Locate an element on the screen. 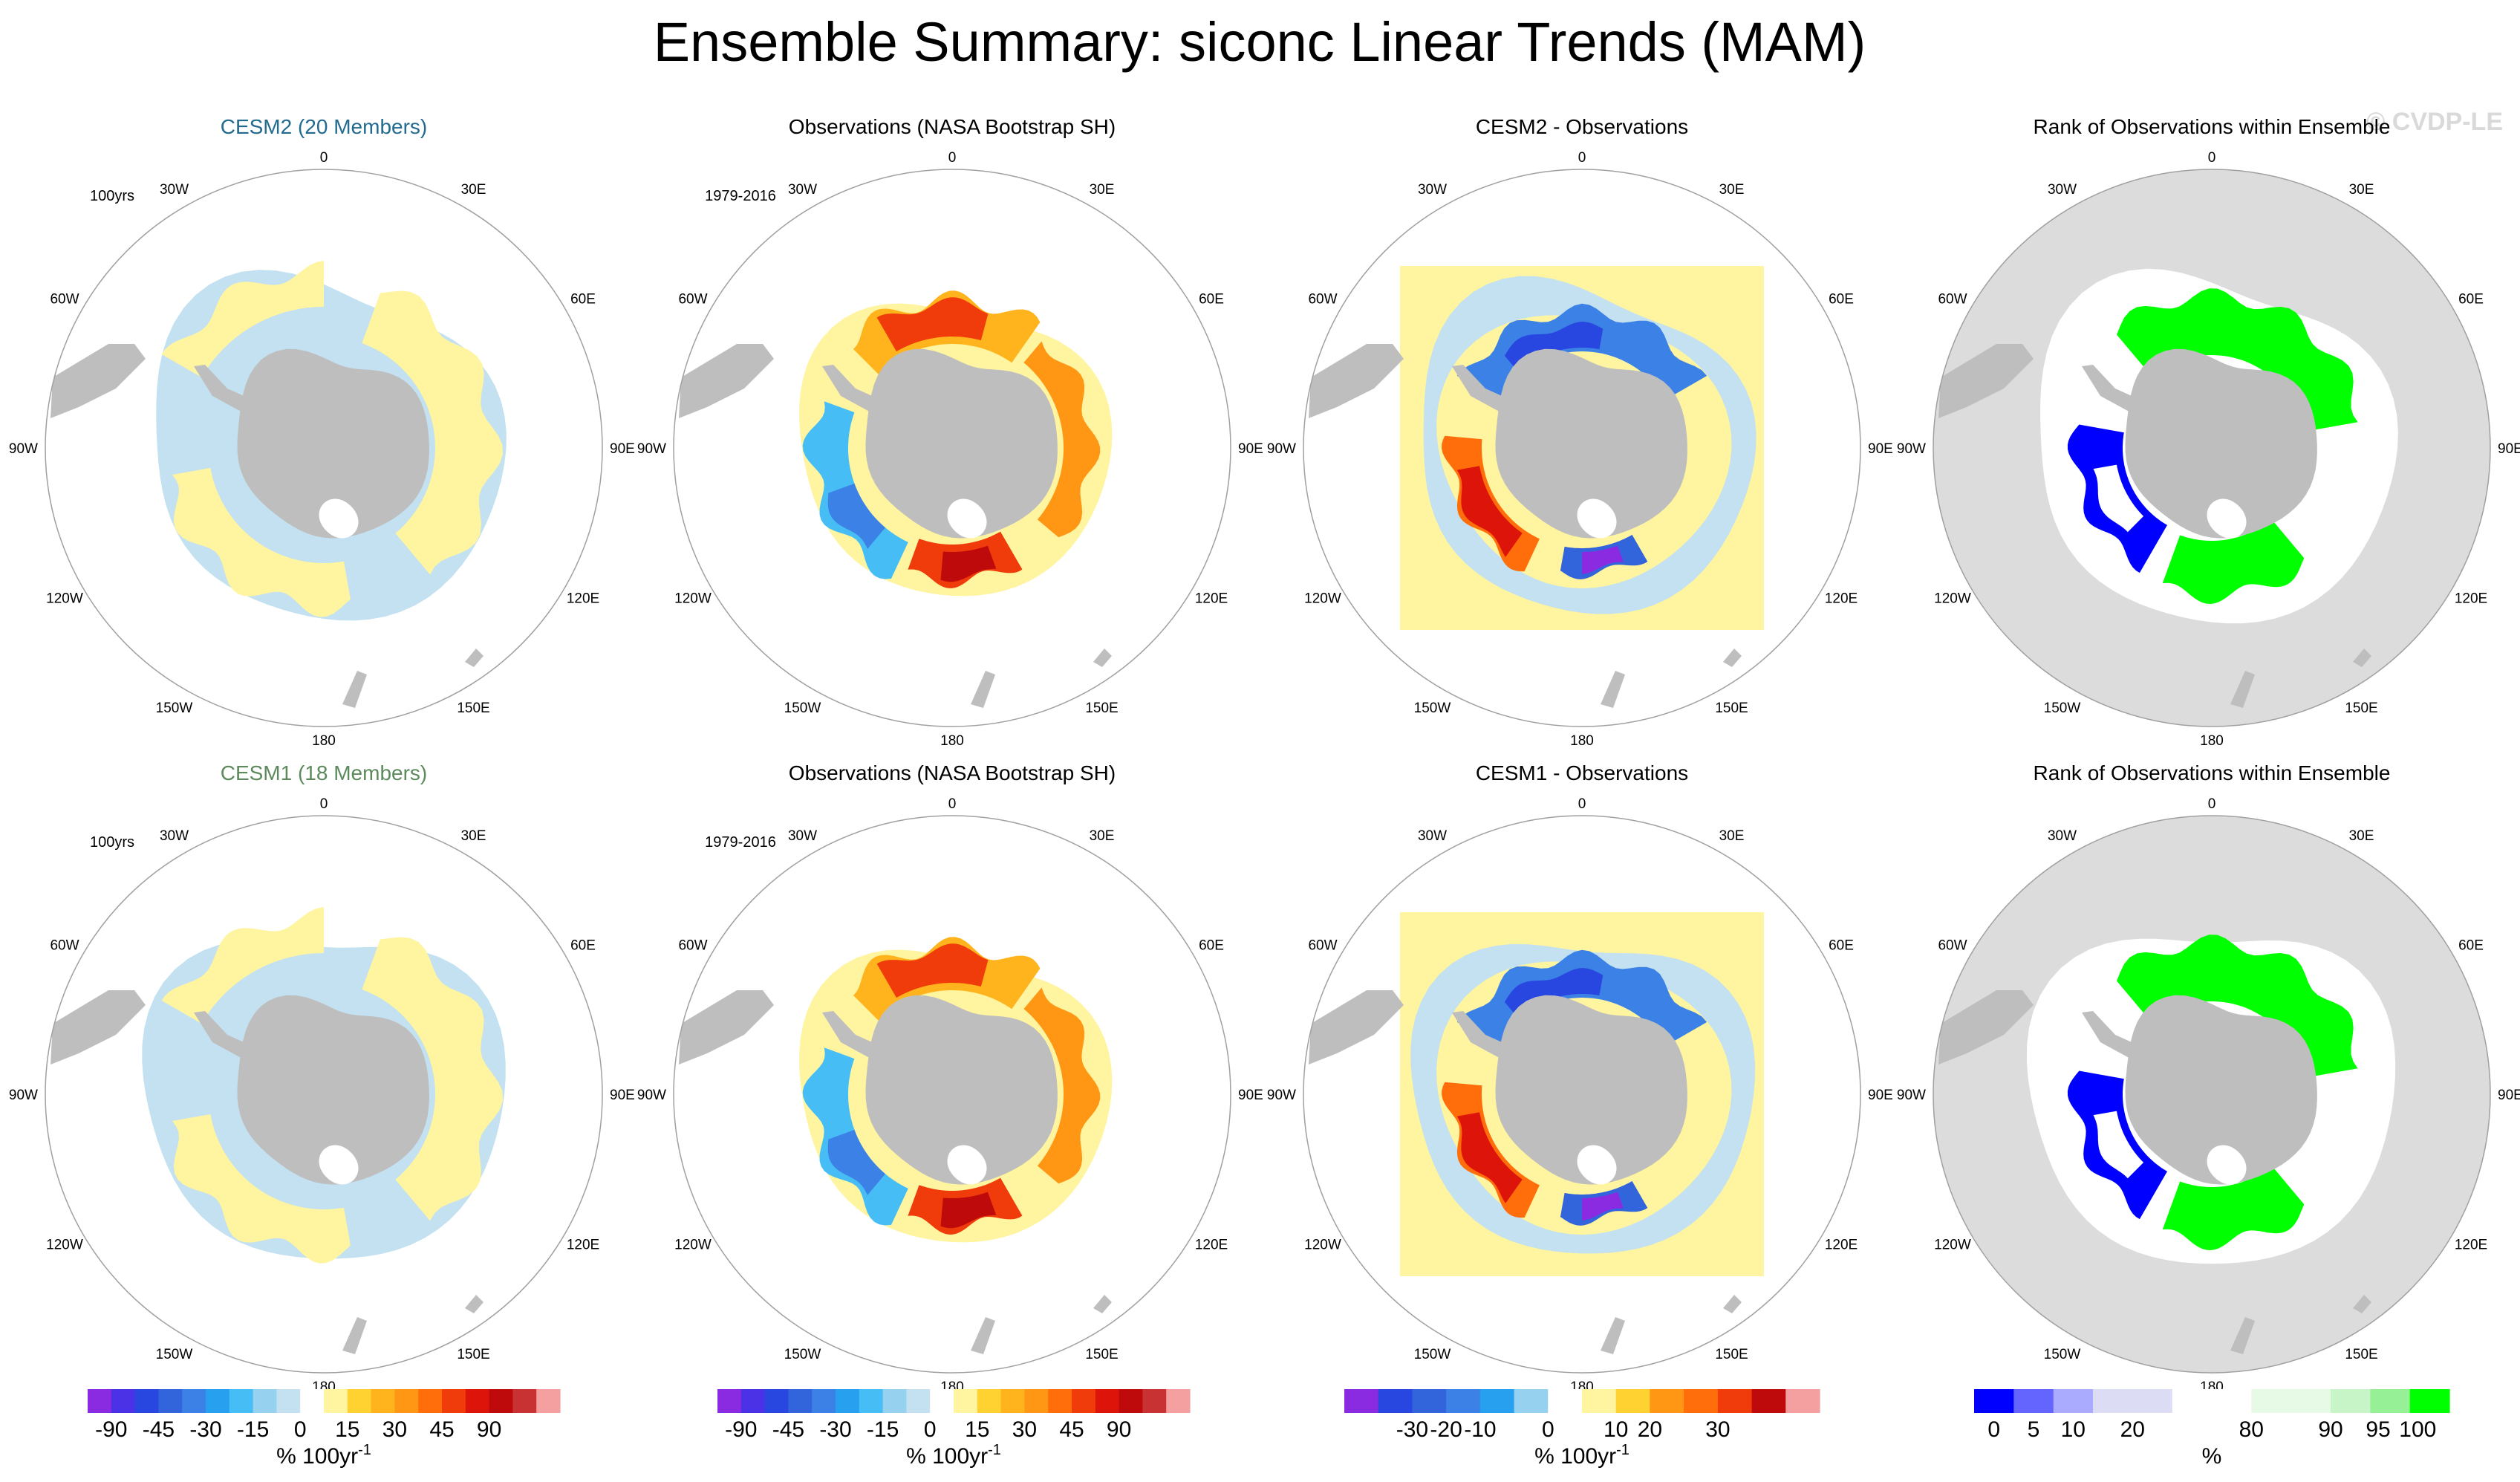 The image size is (2520, 1482). colorbar-tick-label: 45 is located at coordinates (442, 1430).